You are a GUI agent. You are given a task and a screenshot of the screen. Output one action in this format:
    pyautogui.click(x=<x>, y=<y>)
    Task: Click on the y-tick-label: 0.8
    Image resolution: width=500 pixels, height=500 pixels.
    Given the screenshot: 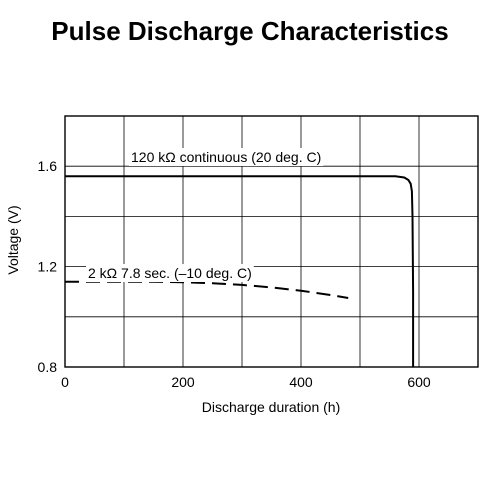 What is the action you would take?
    pyautogui.click(x=48, y=367)
    